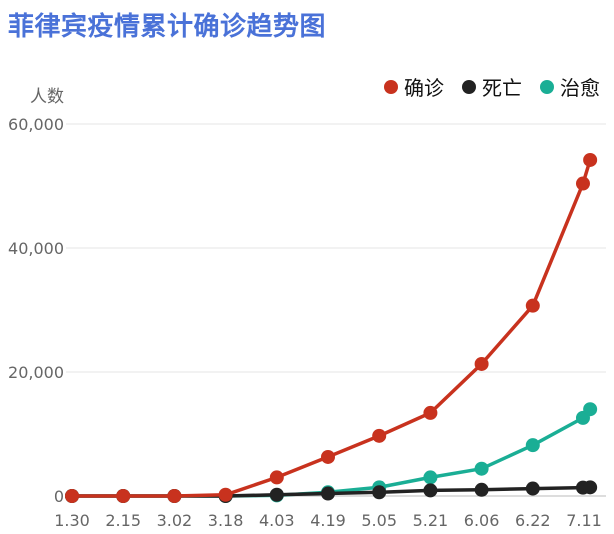  I want to click on x-tick-label: 6.06, so click(482, 520).